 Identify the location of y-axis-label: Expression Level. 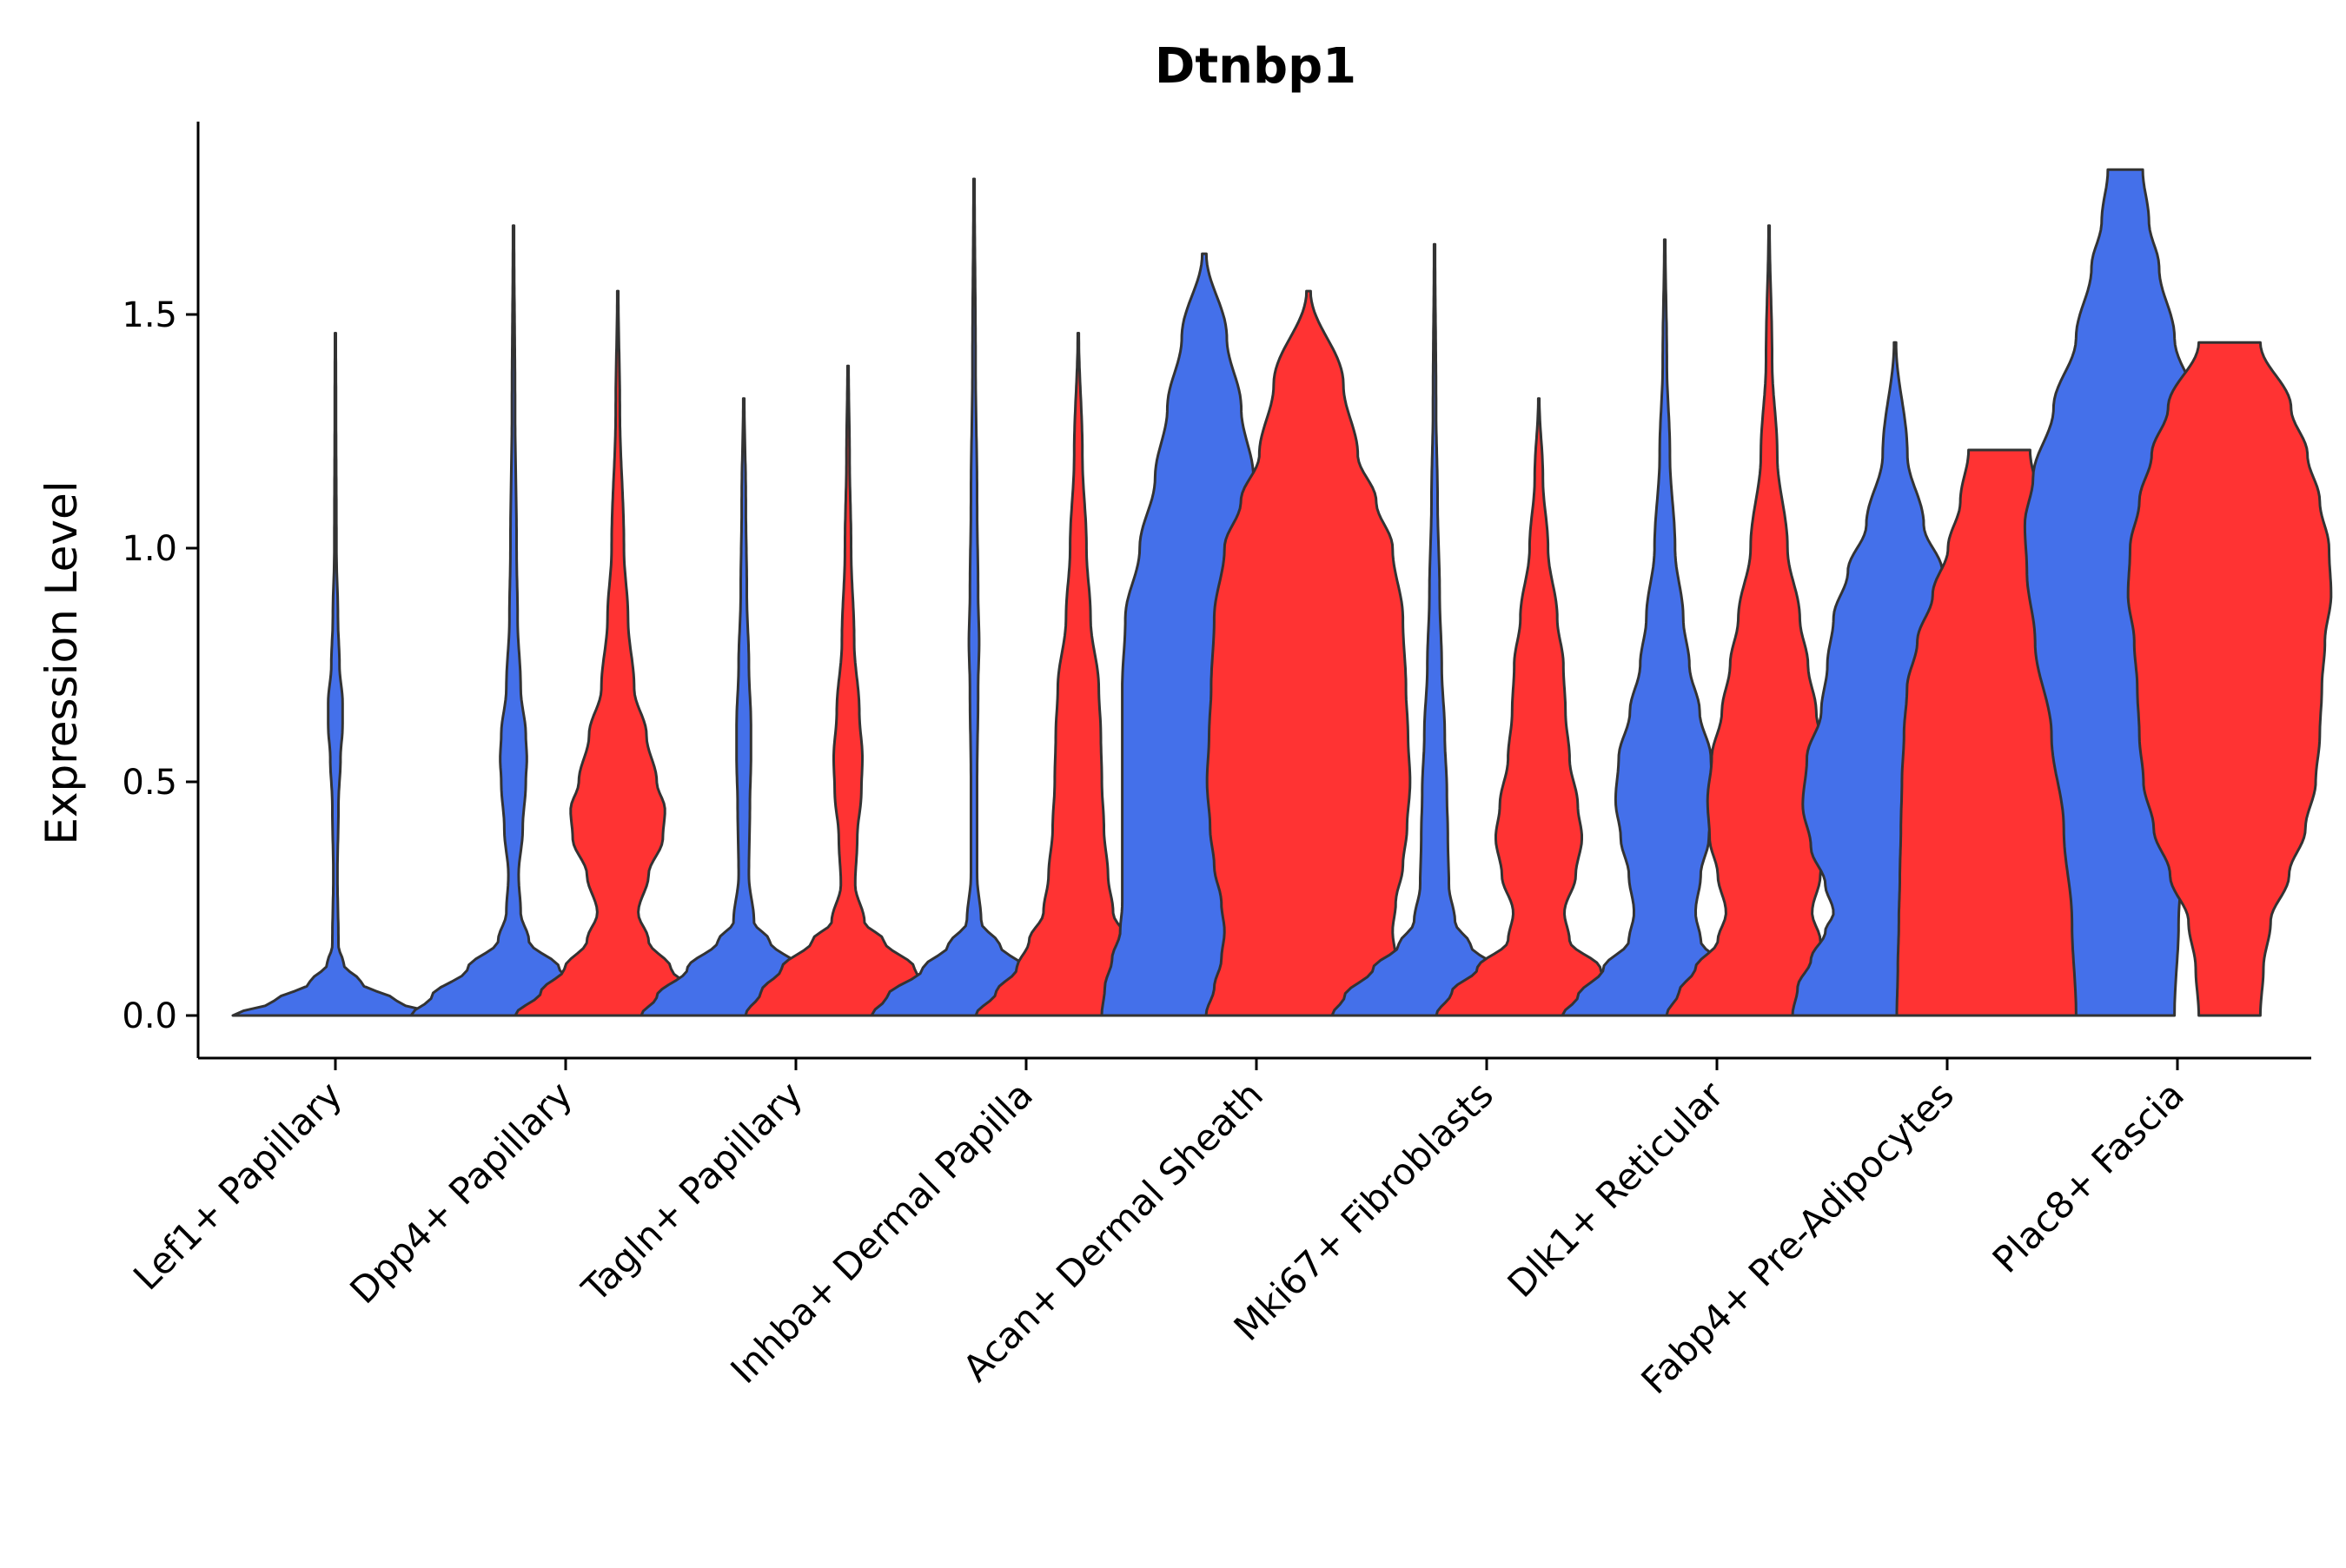
(62, 662).